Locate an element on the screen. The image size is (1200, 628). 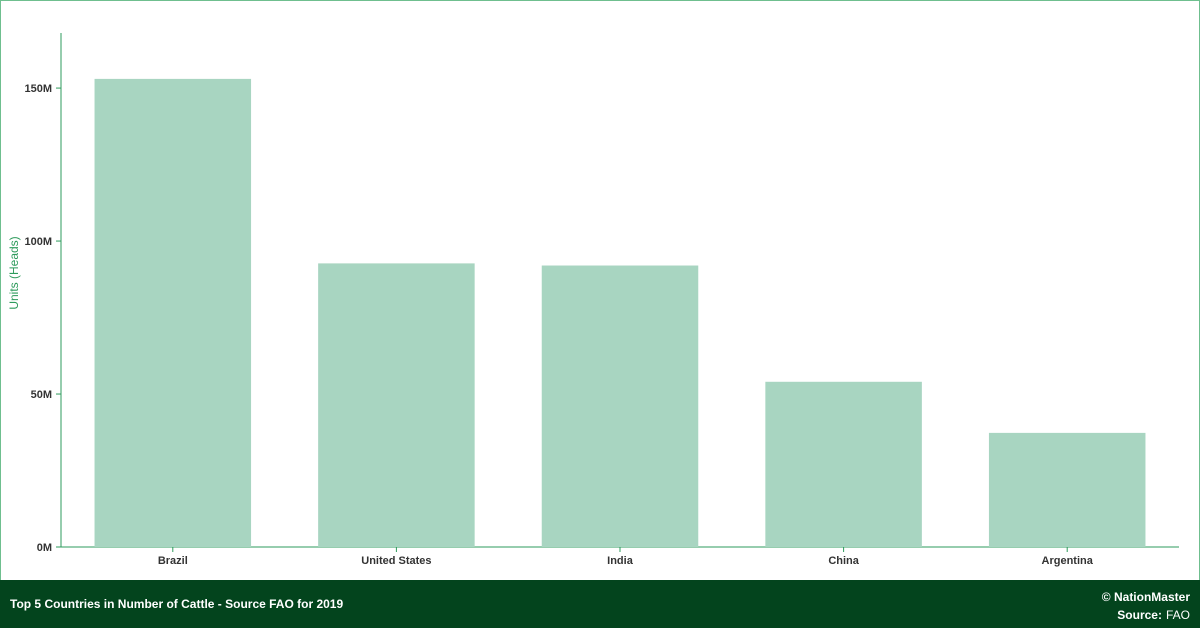
copyright-text: © NationMaster is located at coordinates (1145, 597).